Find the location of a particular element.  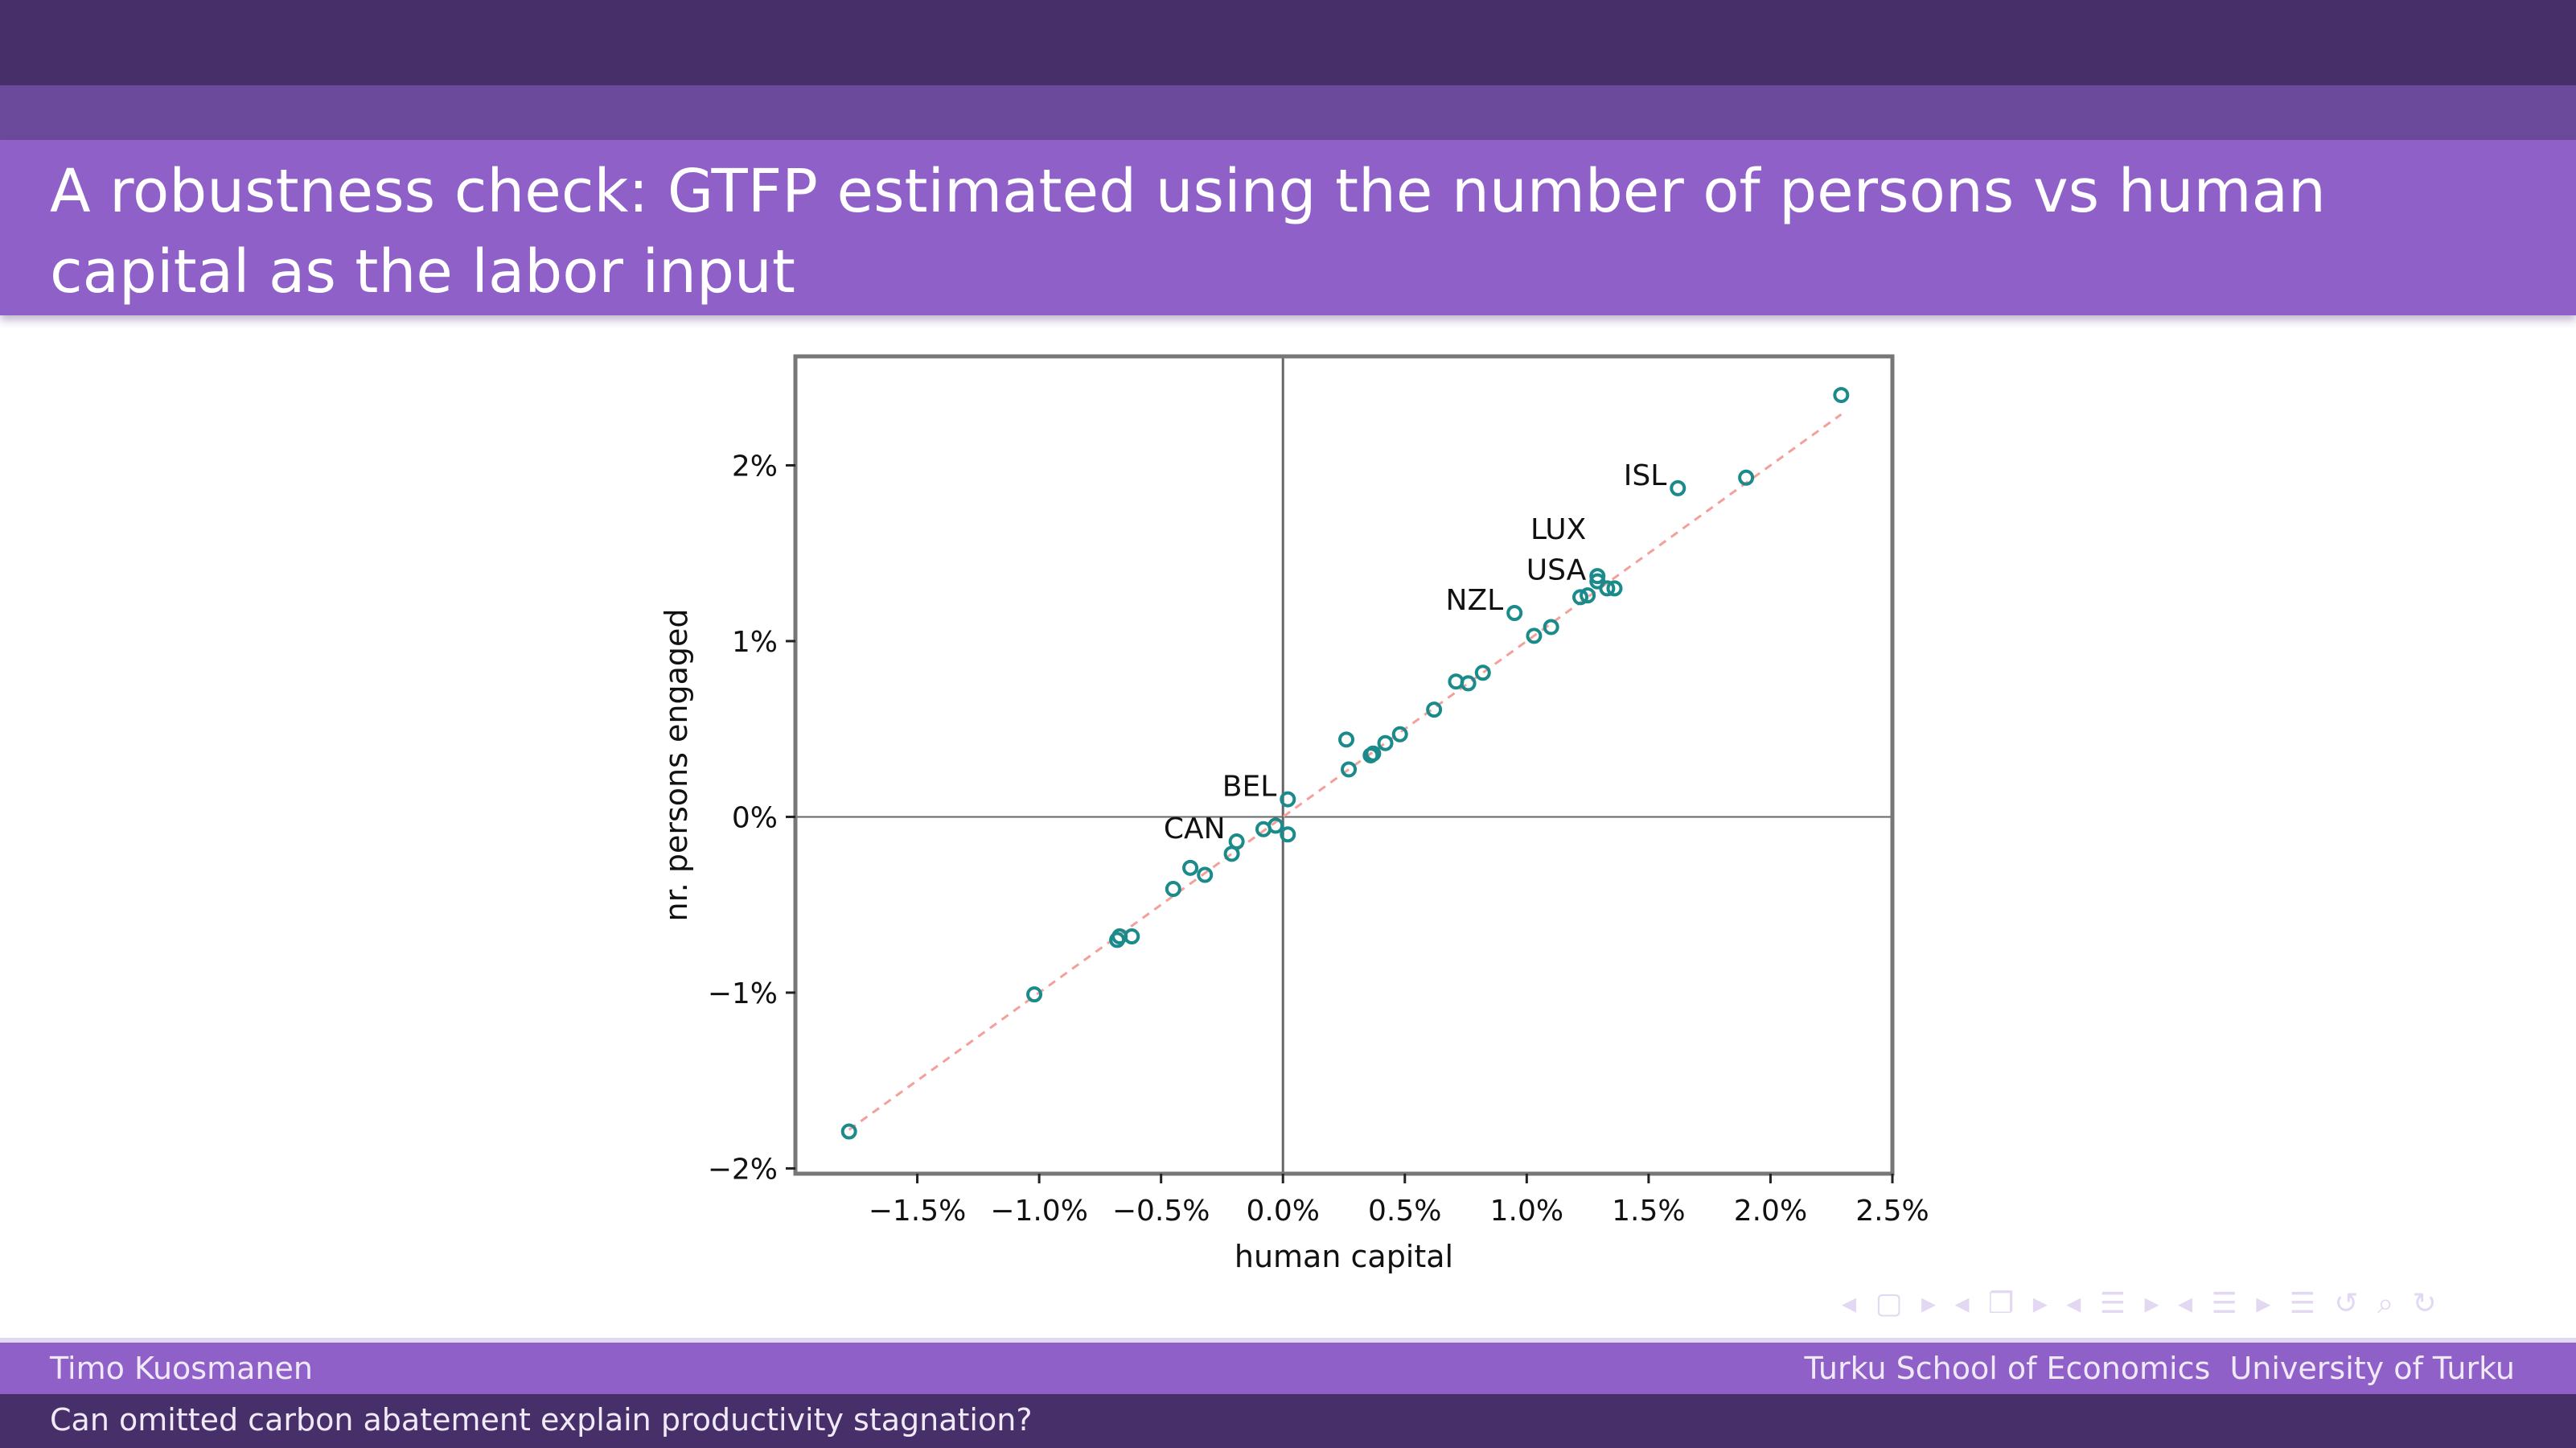

beamer-navigation-icons: ◂ ▢ ▸ ◂ ❐ ▸ ◂ ☰ ▸ ◂ ☰ ▸ ☰ ↺ ⌕ ↻ is located at coordinates (2142, 1303).